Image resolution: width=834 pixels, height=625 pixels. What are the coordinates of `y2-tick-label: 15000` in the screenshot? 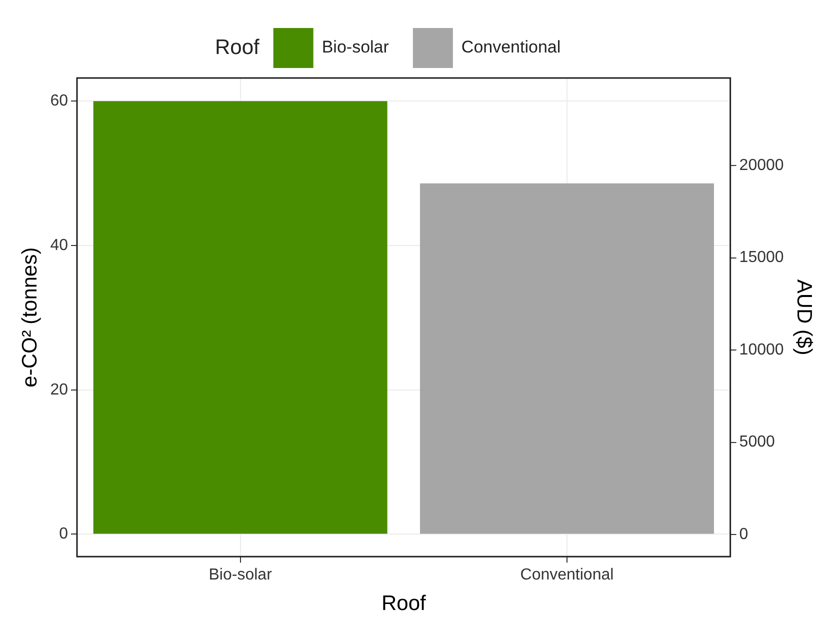 It's located at (761, 257).